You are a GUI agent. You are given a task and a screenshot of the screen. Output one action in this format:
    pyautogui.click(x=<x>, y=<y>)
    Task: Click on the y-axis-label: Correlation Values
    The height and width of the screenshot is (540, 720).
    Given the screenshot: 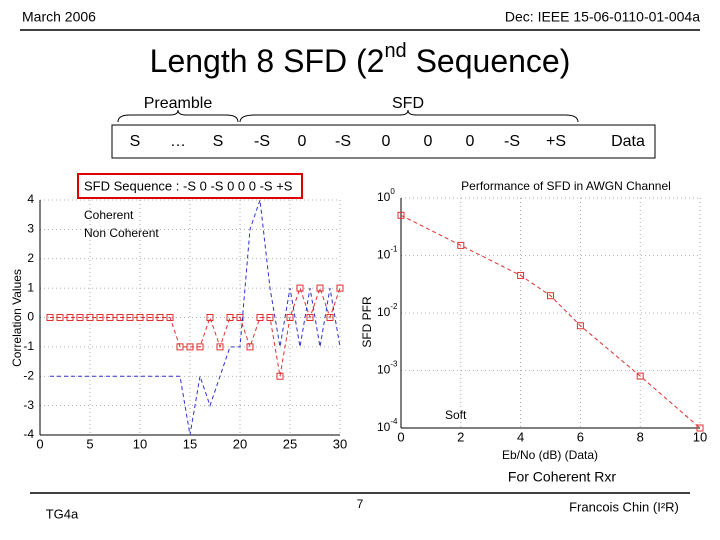 What is the action you would take?
    pyautogui.click(x=17, y=318)
    